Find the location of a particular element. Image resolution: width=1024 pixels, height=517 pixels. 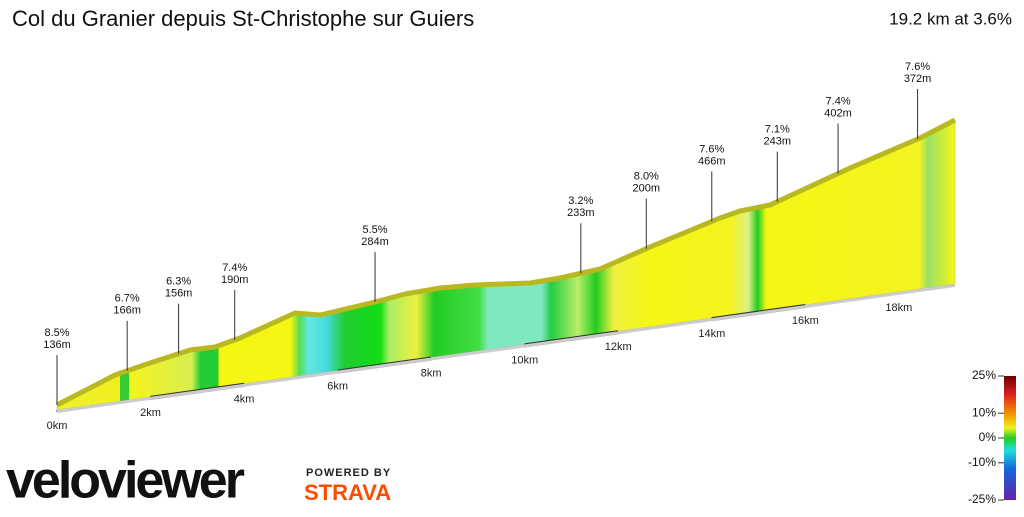

x-tick-label: 14km is located at coordinates (711, 334).